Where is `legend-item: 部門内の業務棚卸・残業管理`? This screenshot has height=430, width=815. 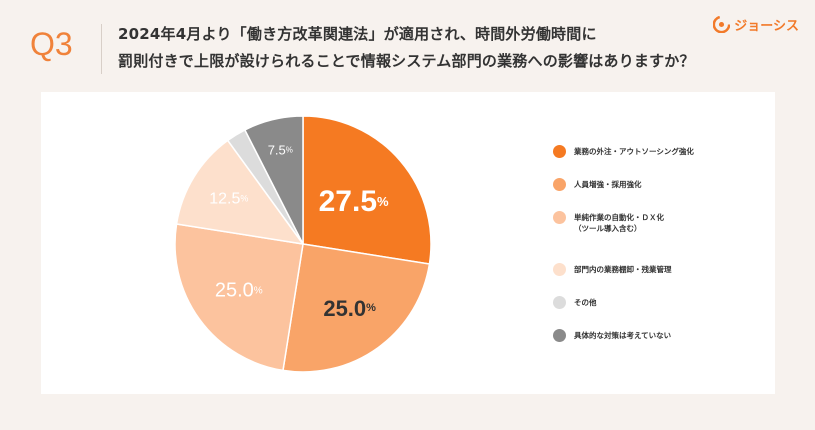 legend-item: 部門内の業務棚卸・残業管理 is located at coordinates (612, 269).